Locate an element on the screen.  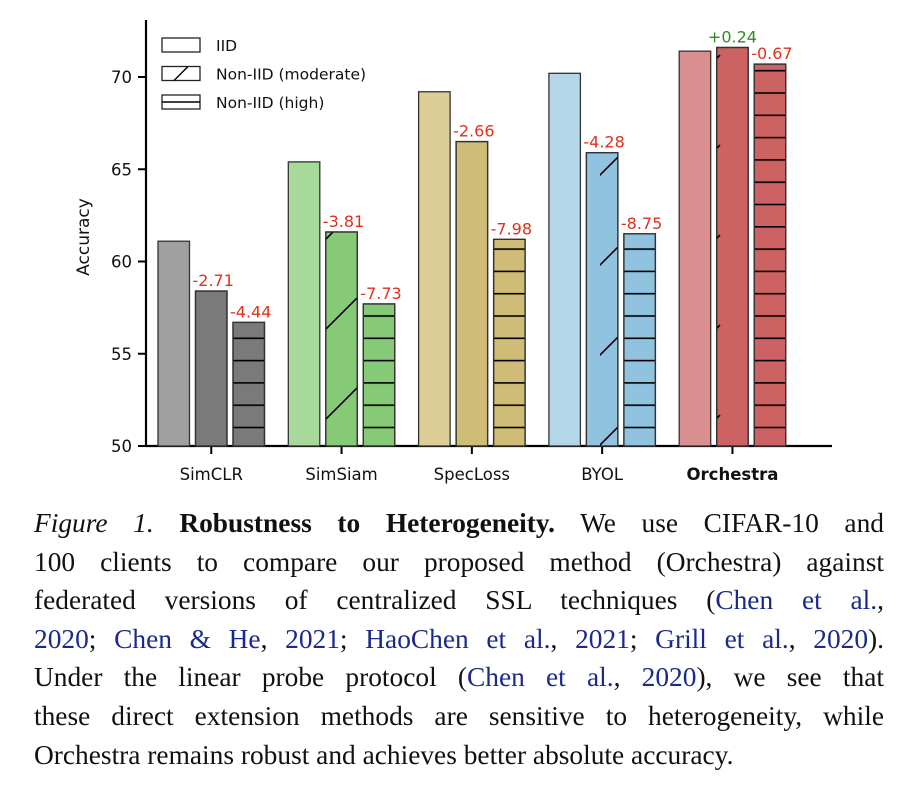
citation-link: Chen & He is located at coordinates (187, 638).